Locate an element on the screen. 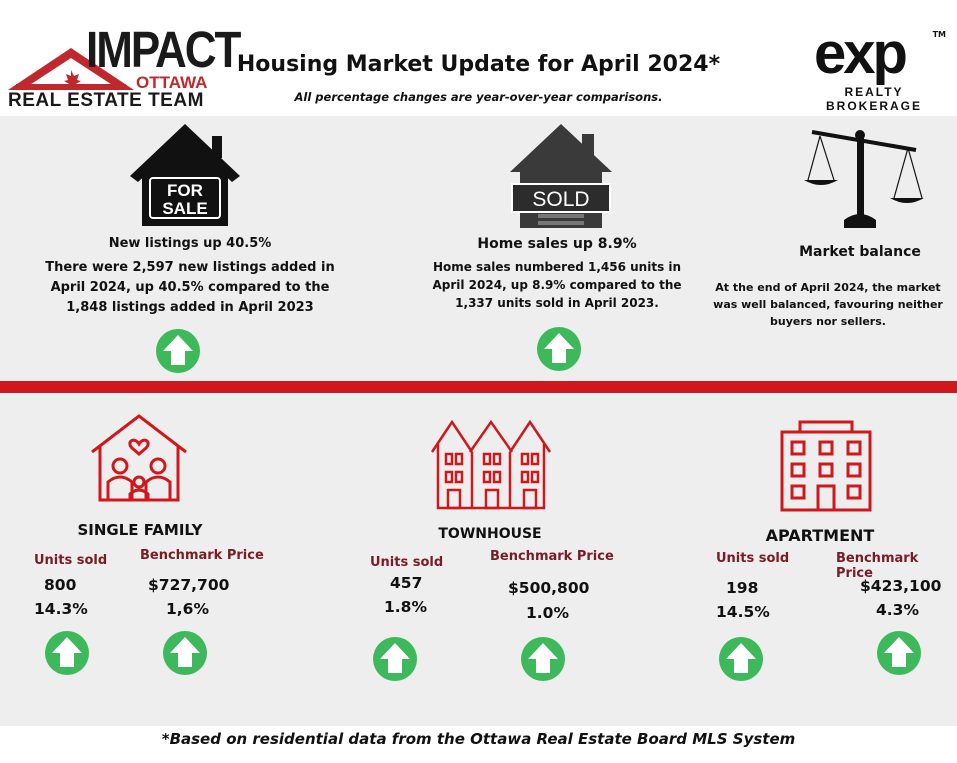  impact-logo: IMPACT OTTAWA REAL ESTATE TEAM is located at coordinates (123, 67).